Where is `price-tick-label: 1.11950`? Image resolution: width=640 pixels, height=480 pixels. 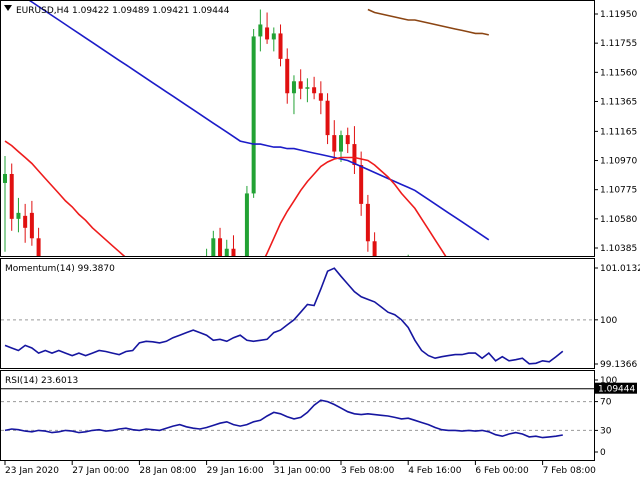 price-tick-label: 1.11950 is located at coordinates (618, 15).